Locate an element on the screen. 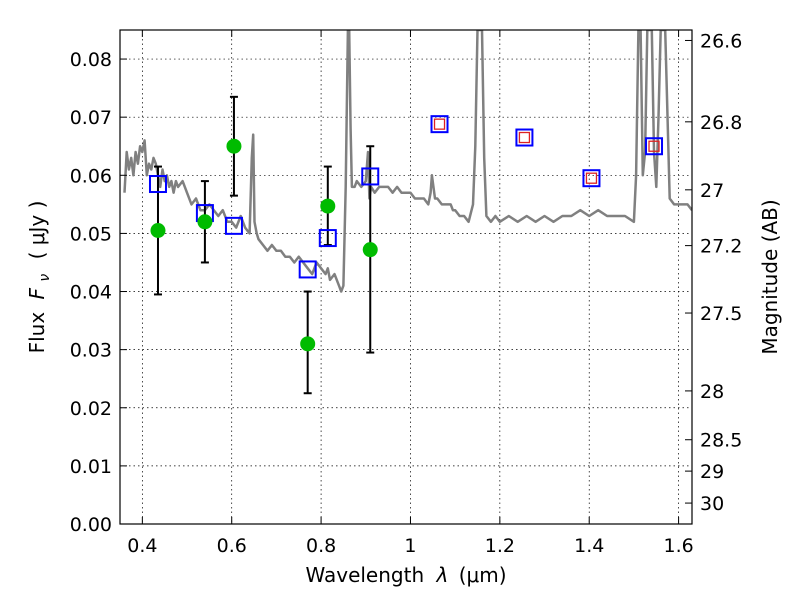 This screenshot has width=800, height=600. y-tick-label: 0.07 is located at coordinates (91, 118).